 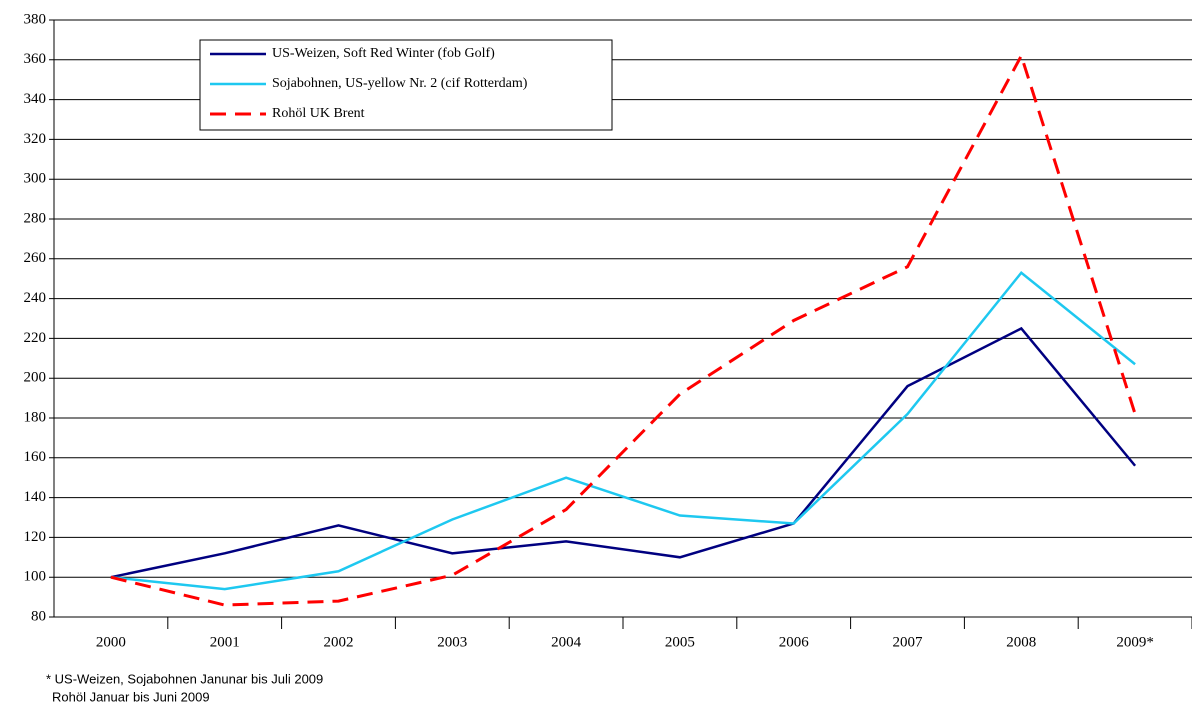 I want to click on y-tick-label: 300, so click(x=35, y=179).